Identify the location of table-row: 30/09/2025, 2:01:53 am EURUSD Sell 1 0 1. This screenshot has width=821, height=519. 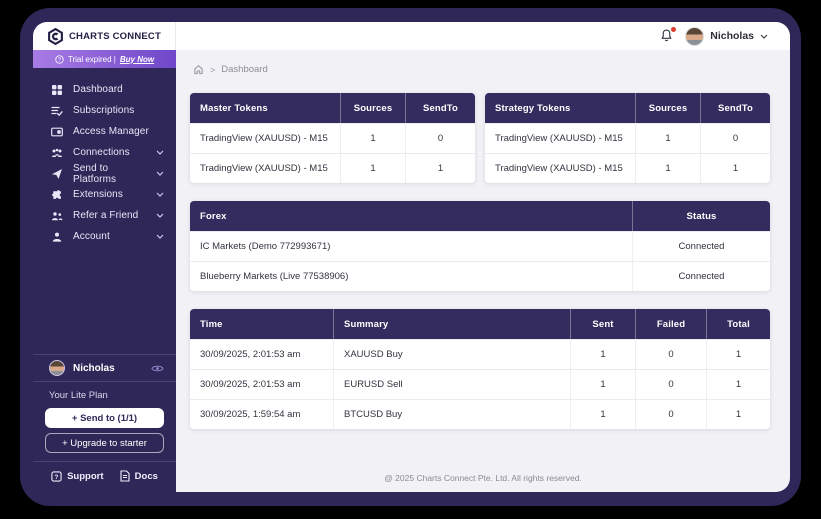
(480, 384).